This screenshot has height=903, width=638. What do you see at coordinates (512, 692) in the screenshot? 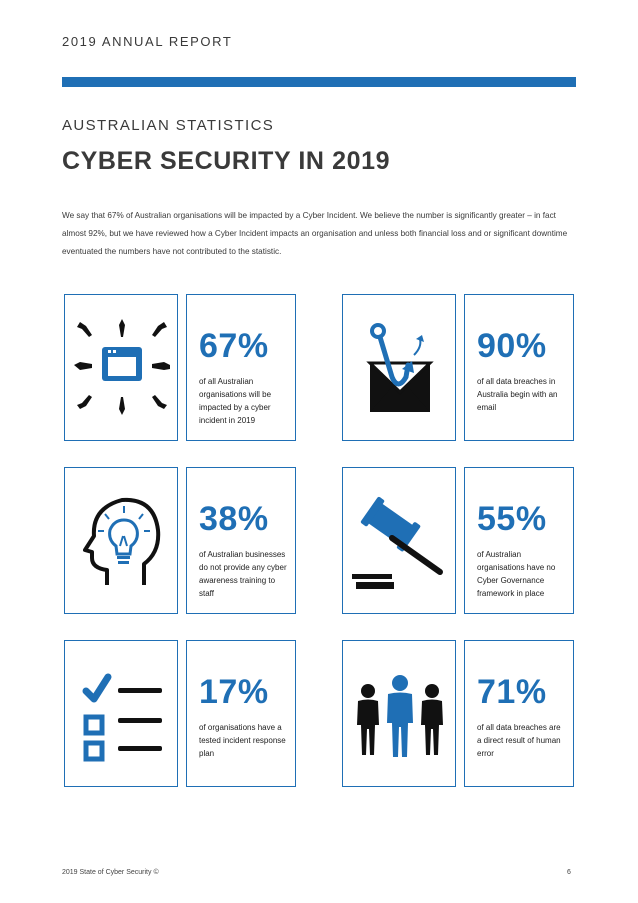
I see `stat-value: 71%` at bounding box center [512, 692].